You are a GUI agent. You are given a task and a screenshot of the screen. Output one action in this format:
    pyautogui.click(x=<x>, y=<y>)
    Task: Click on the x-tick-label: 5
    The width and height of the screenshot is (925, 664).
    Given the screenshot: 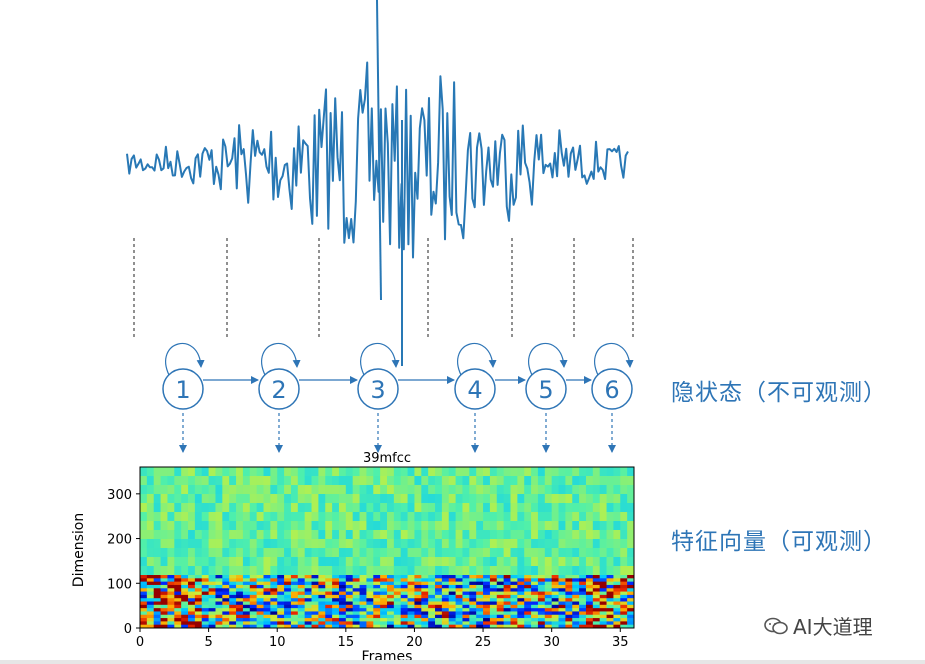 What is the action you would take?
    pyautogui.click(x=208, y=642)
    